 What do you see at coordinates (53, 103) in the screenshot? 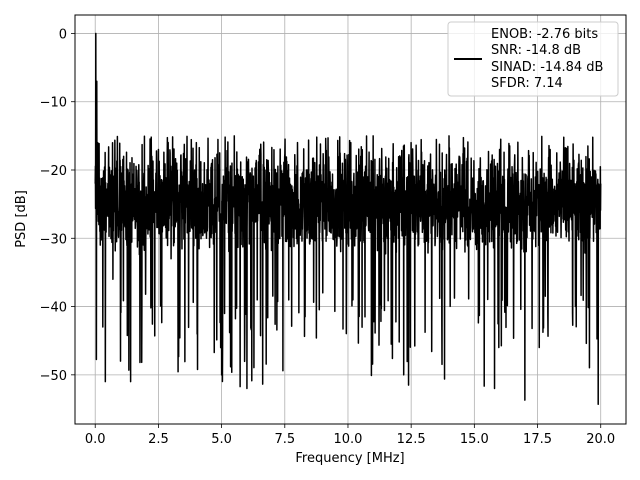
I see `y-tick-label: −10` at bounding box center [53, 103].